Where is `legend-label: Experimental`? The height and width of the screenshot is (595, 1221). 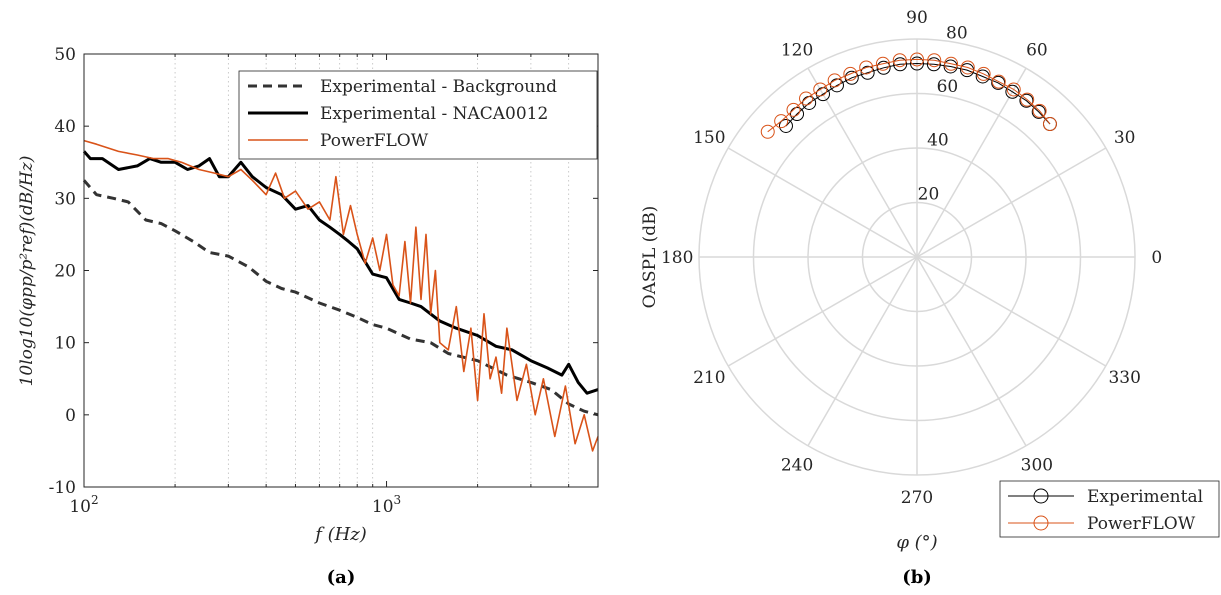
legend-label: Experimental is located at coordinates (1145, 497).